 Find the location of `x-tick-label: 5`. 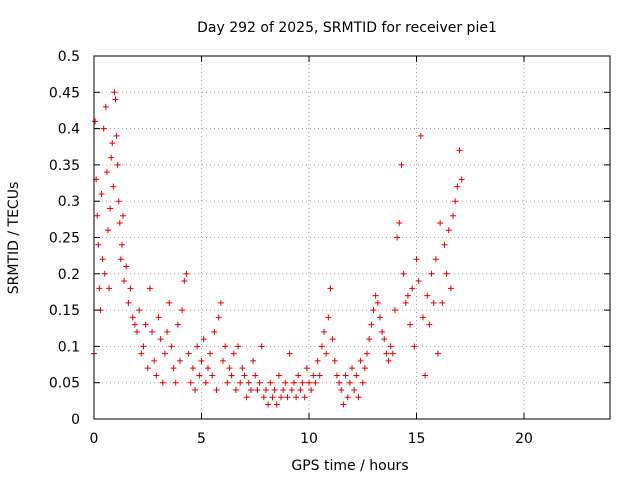

x-tick-label: 5 is located at coordinates (201, 439).